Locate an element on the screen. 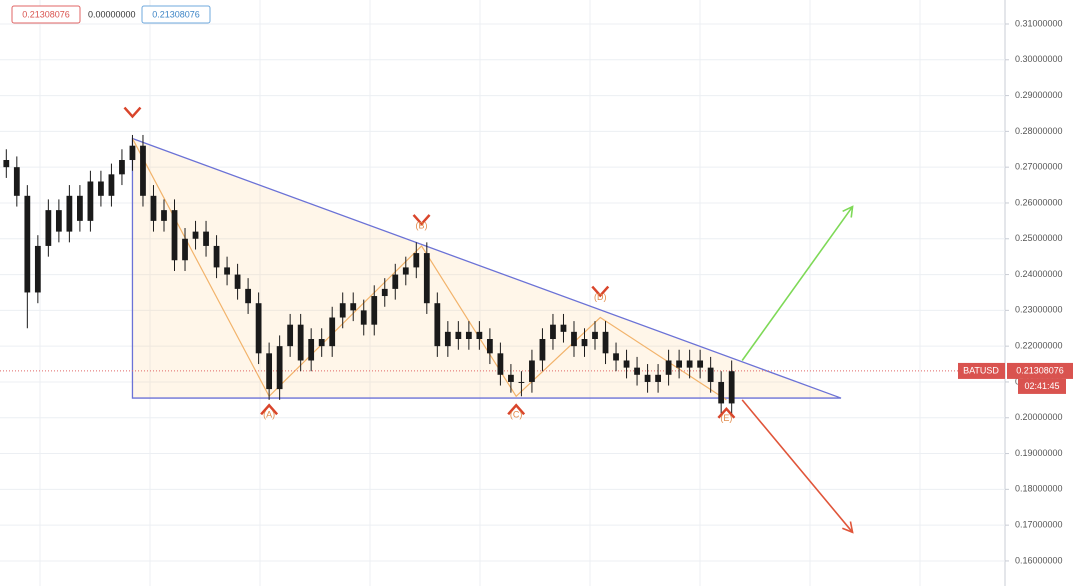 The image size is (1080, 586). y-tick-label: 0.27000000 is located at coordinates (1039, 167).